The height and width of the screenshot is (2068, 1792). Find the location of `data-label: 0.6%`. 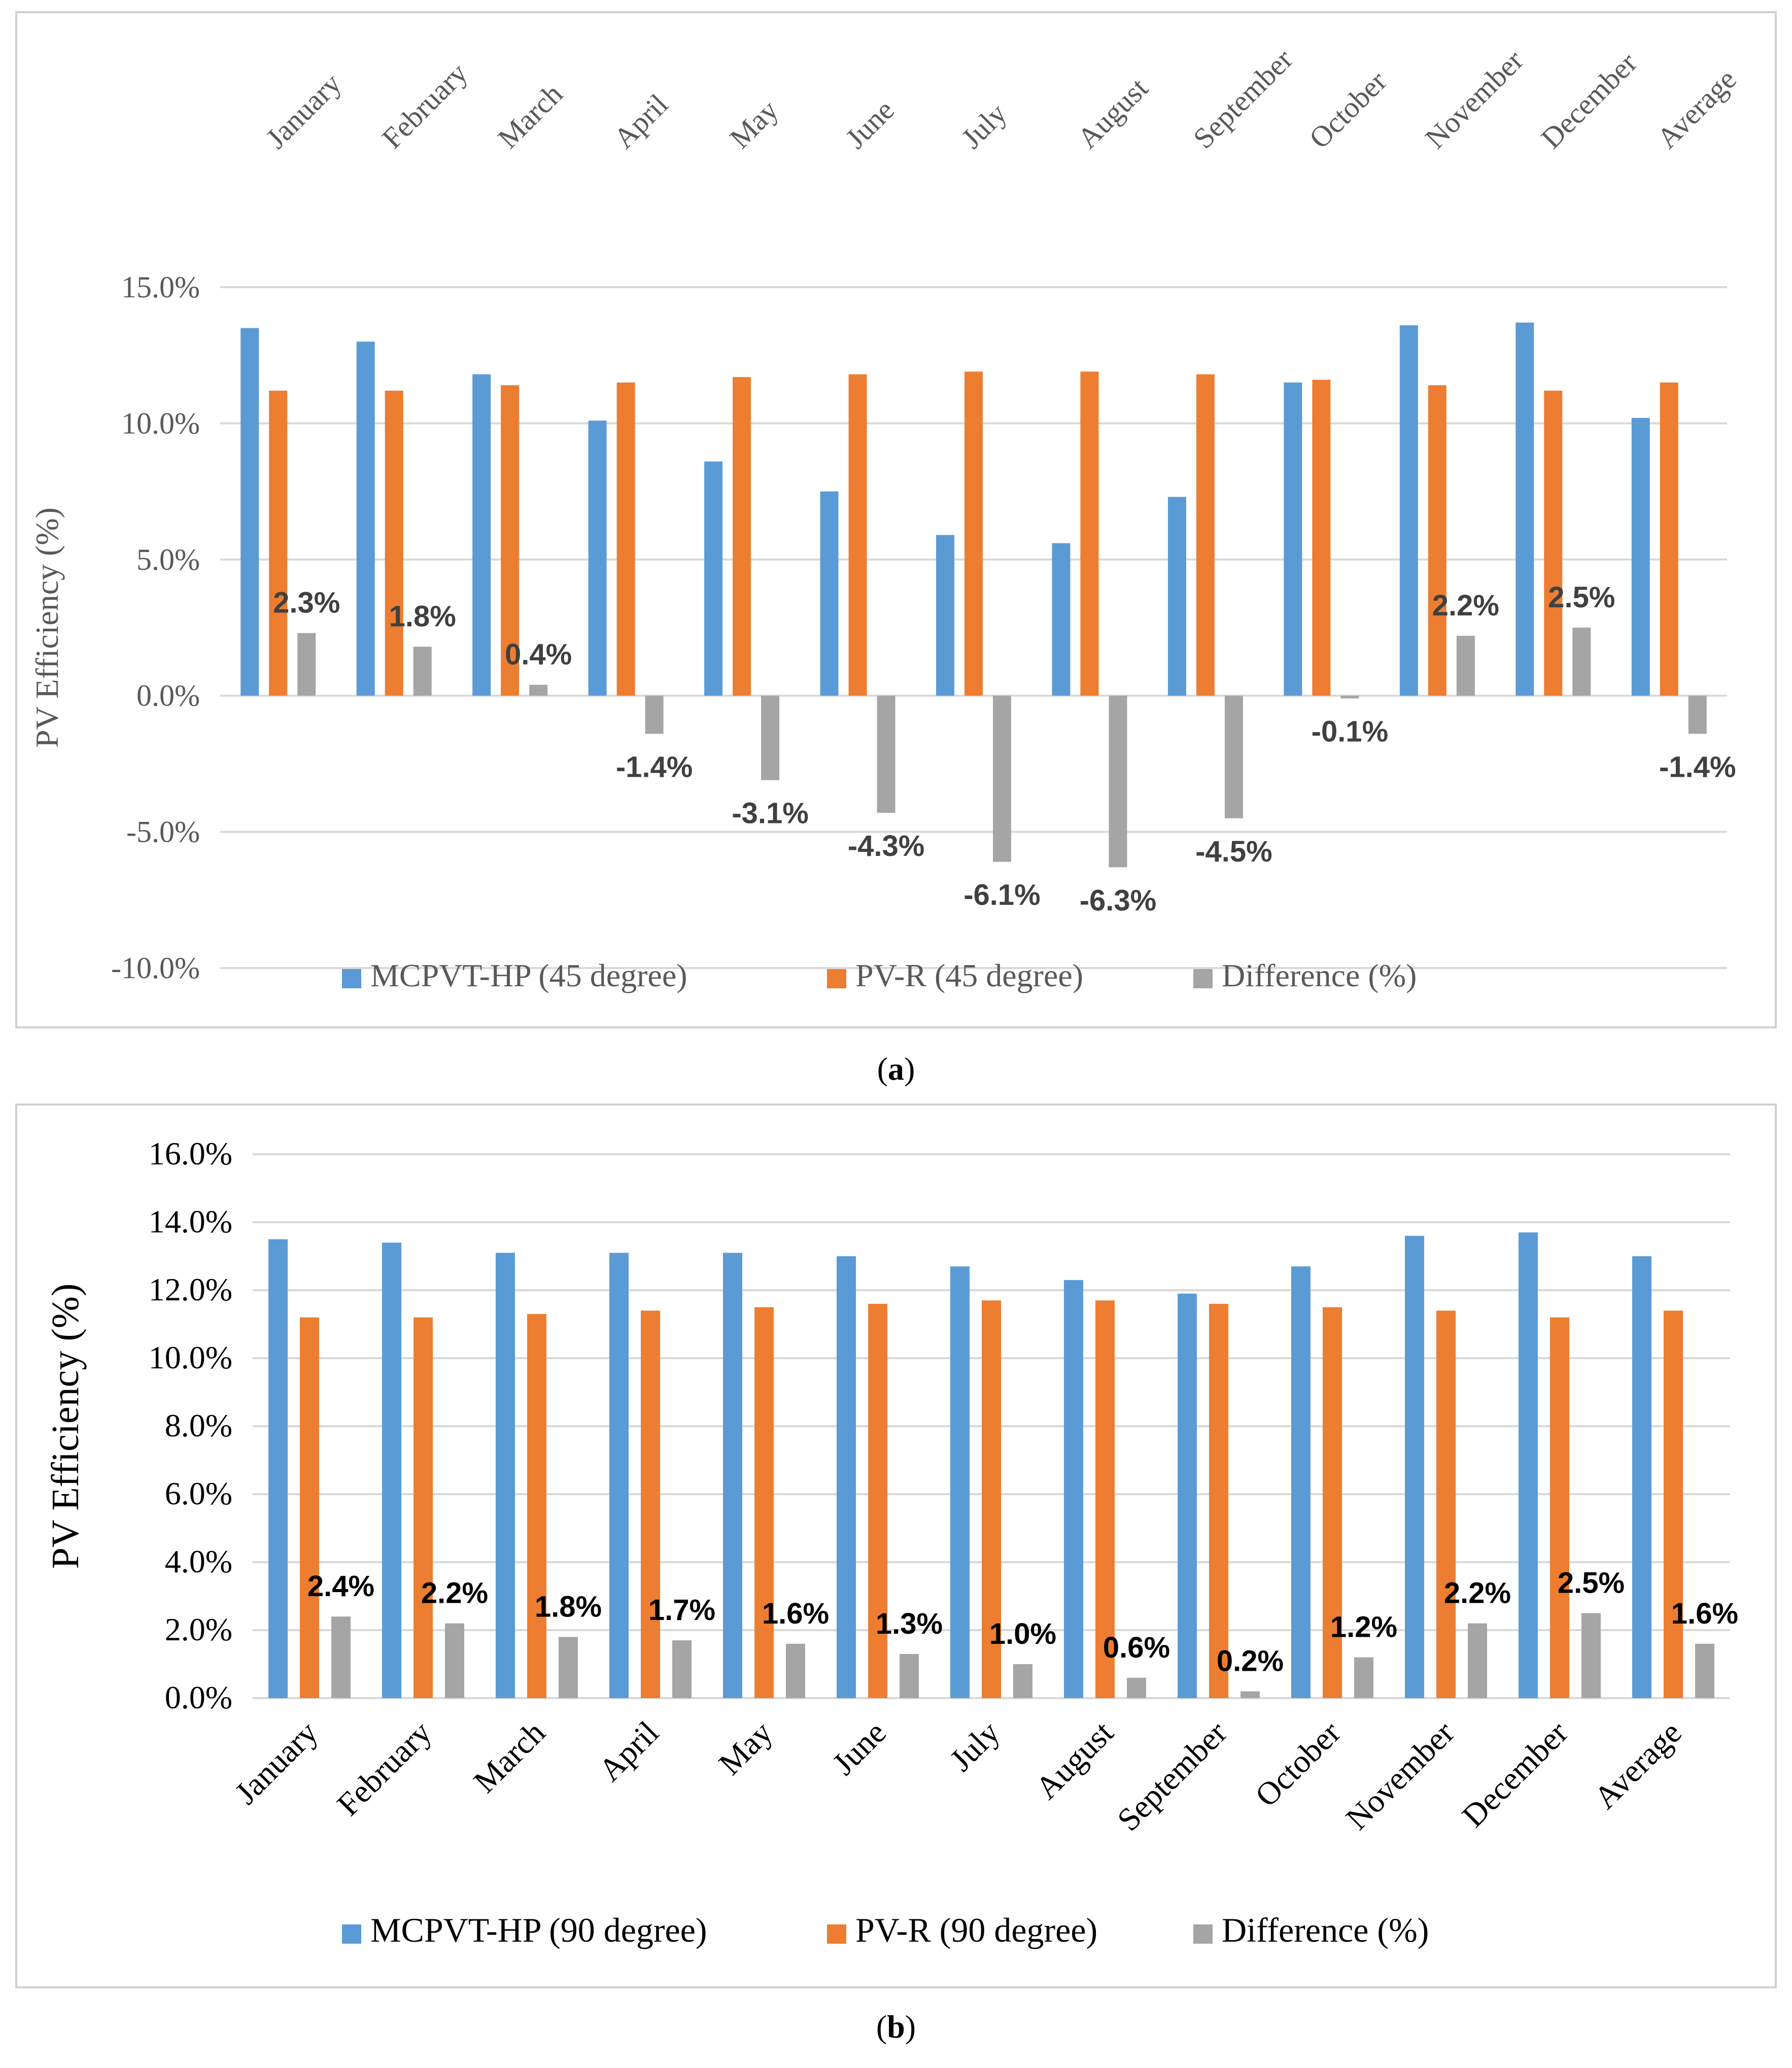

data-label: 0.6% is located at coordinates (1136, 1647).